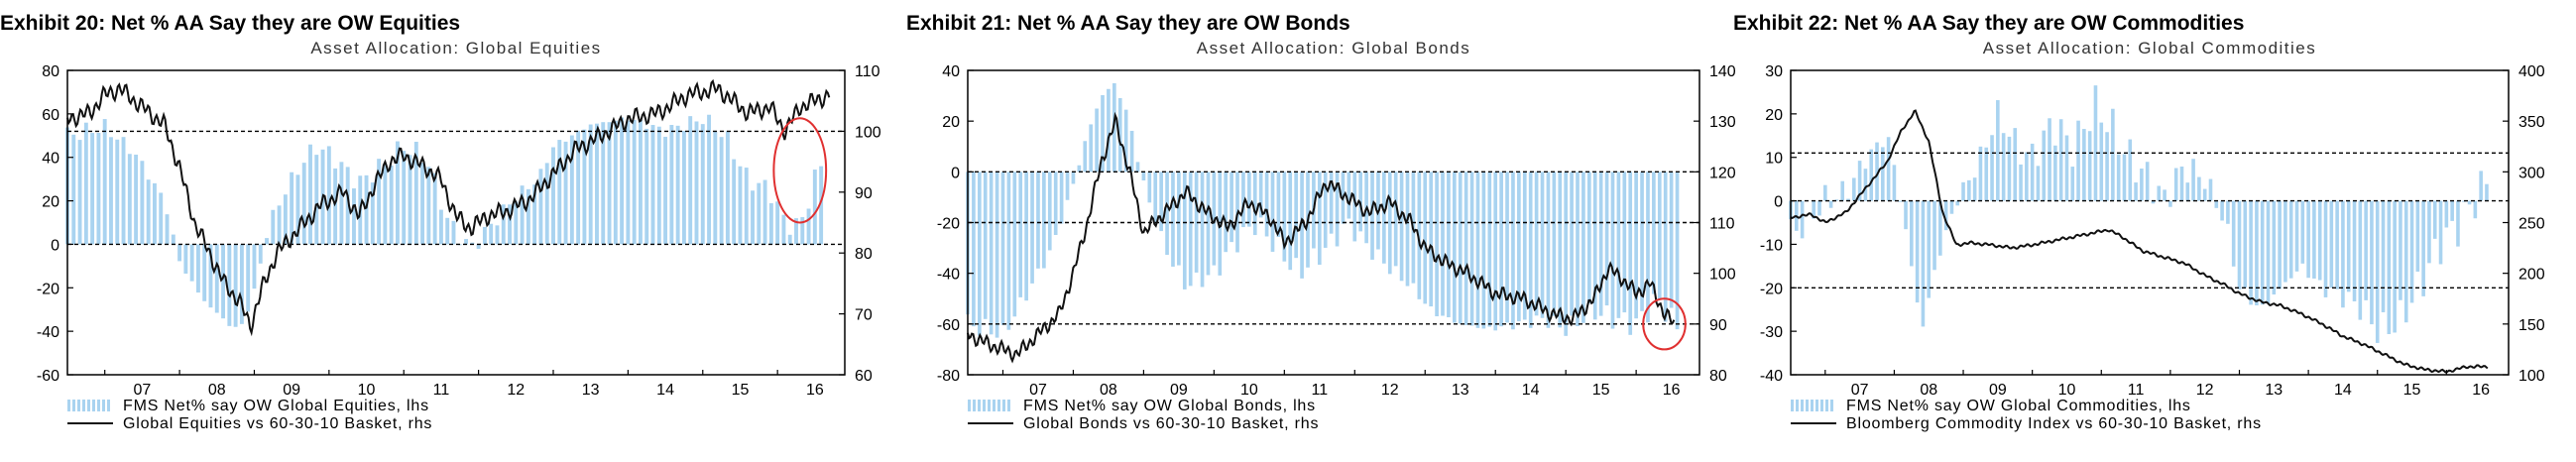 Image resolution: width=2576 pixels, height=462 pixels. What do you see at coordinates (217, 390) in the screenshot?
I see `x-tick-label: 08` at bounding box center [217, 390].